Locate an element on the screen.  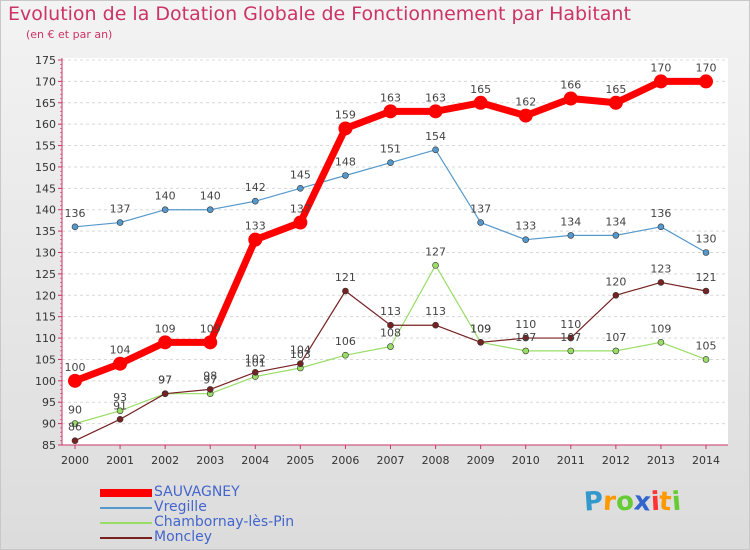
y-tick-label: 90 is located at coordinates (49, 424).